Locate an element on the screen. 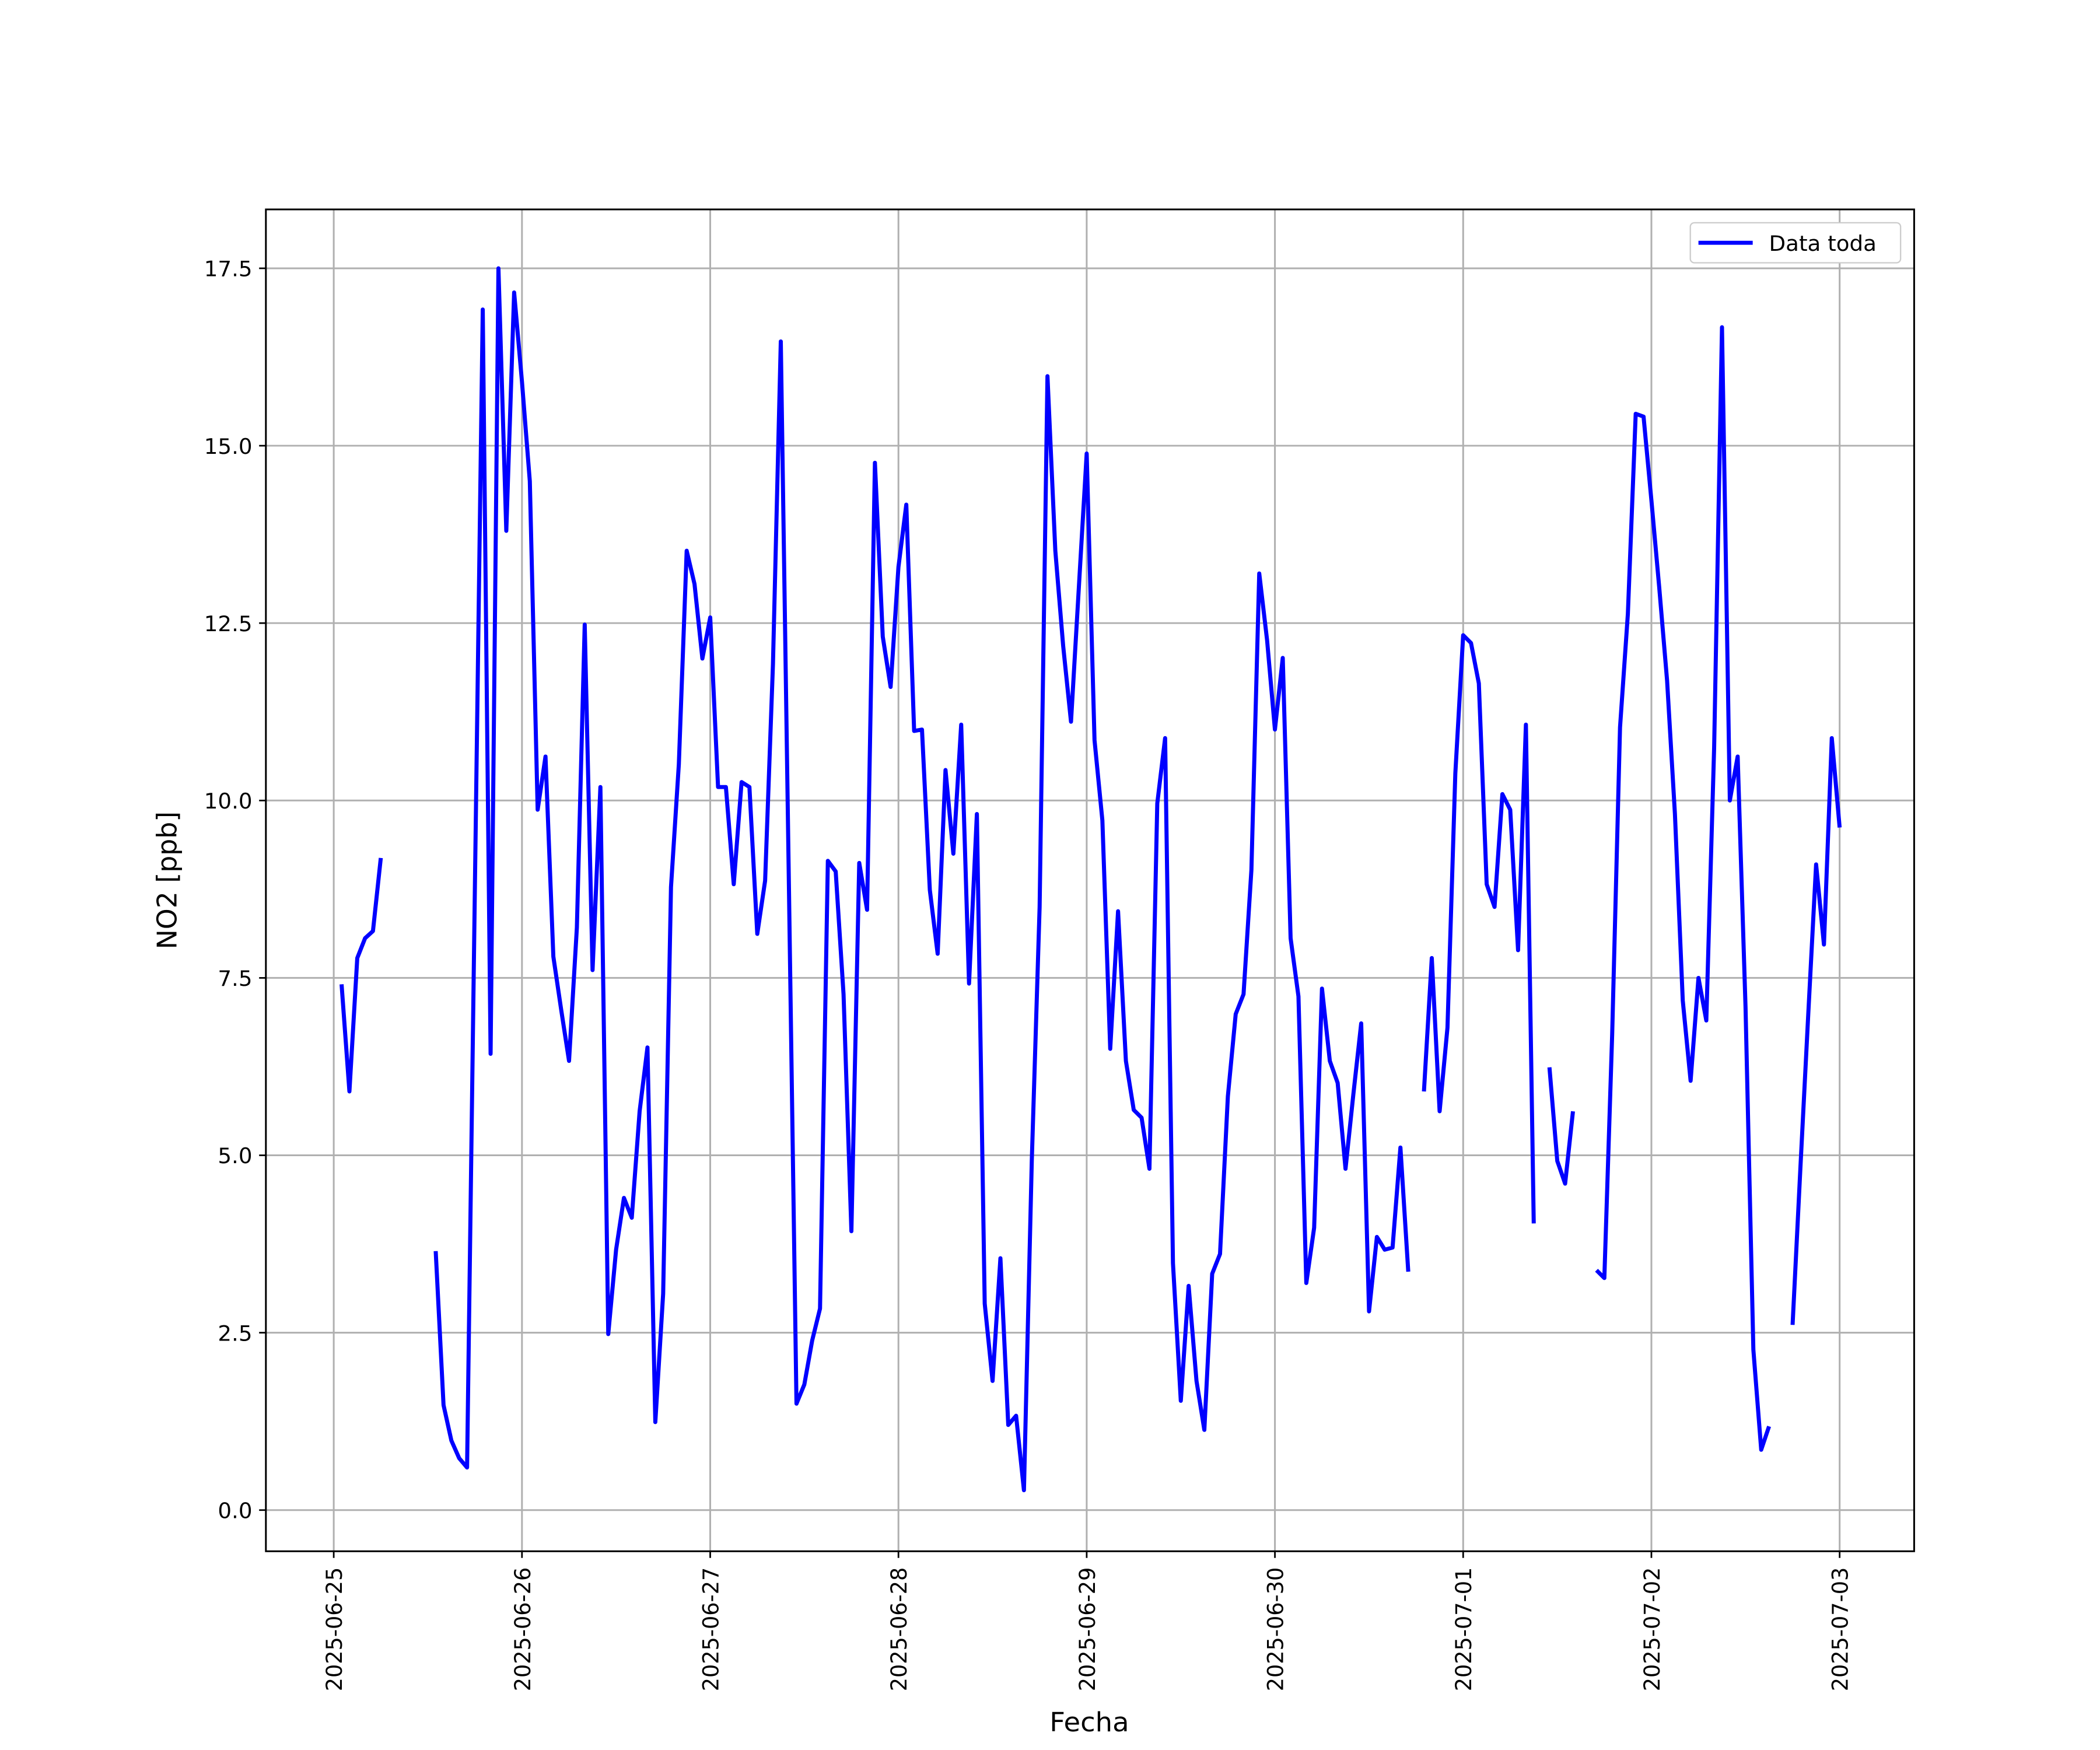 The height and width of the screenshot is (1750, 2100). y-tick-label: 15.0 is located at coordinates (228, 446).